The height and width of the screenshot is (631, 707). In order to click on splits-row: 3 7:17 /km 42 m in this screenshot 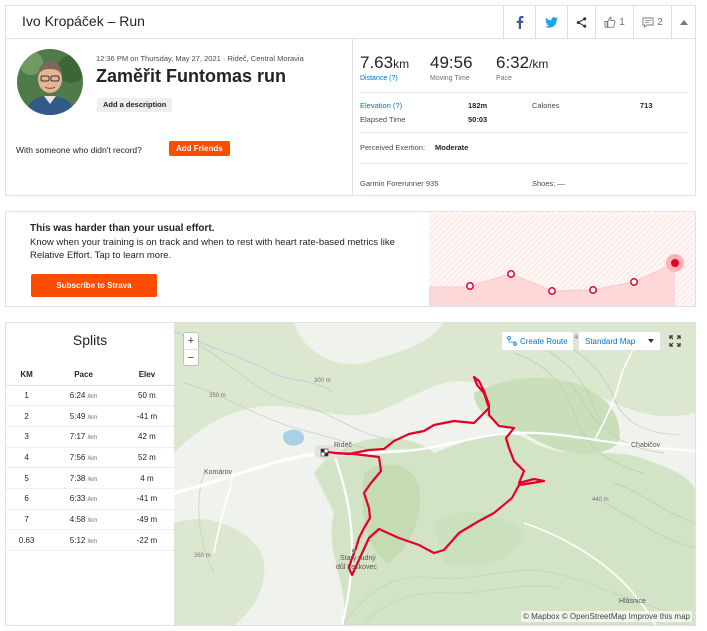, I will do `click(90, 437)`.